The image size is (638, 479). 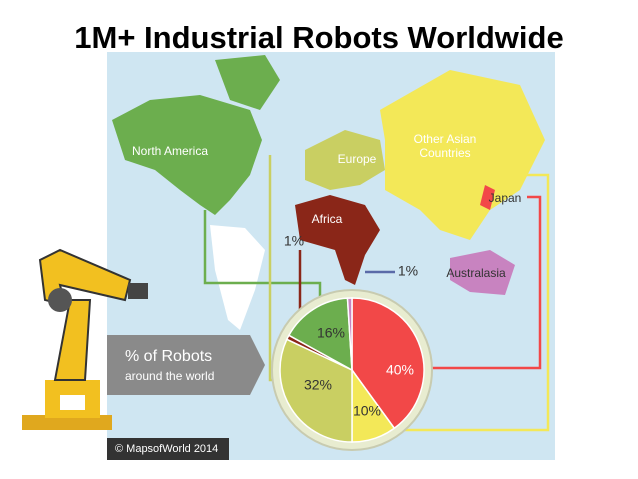 I want to click on robot-arm, so click(x=85, y=339).